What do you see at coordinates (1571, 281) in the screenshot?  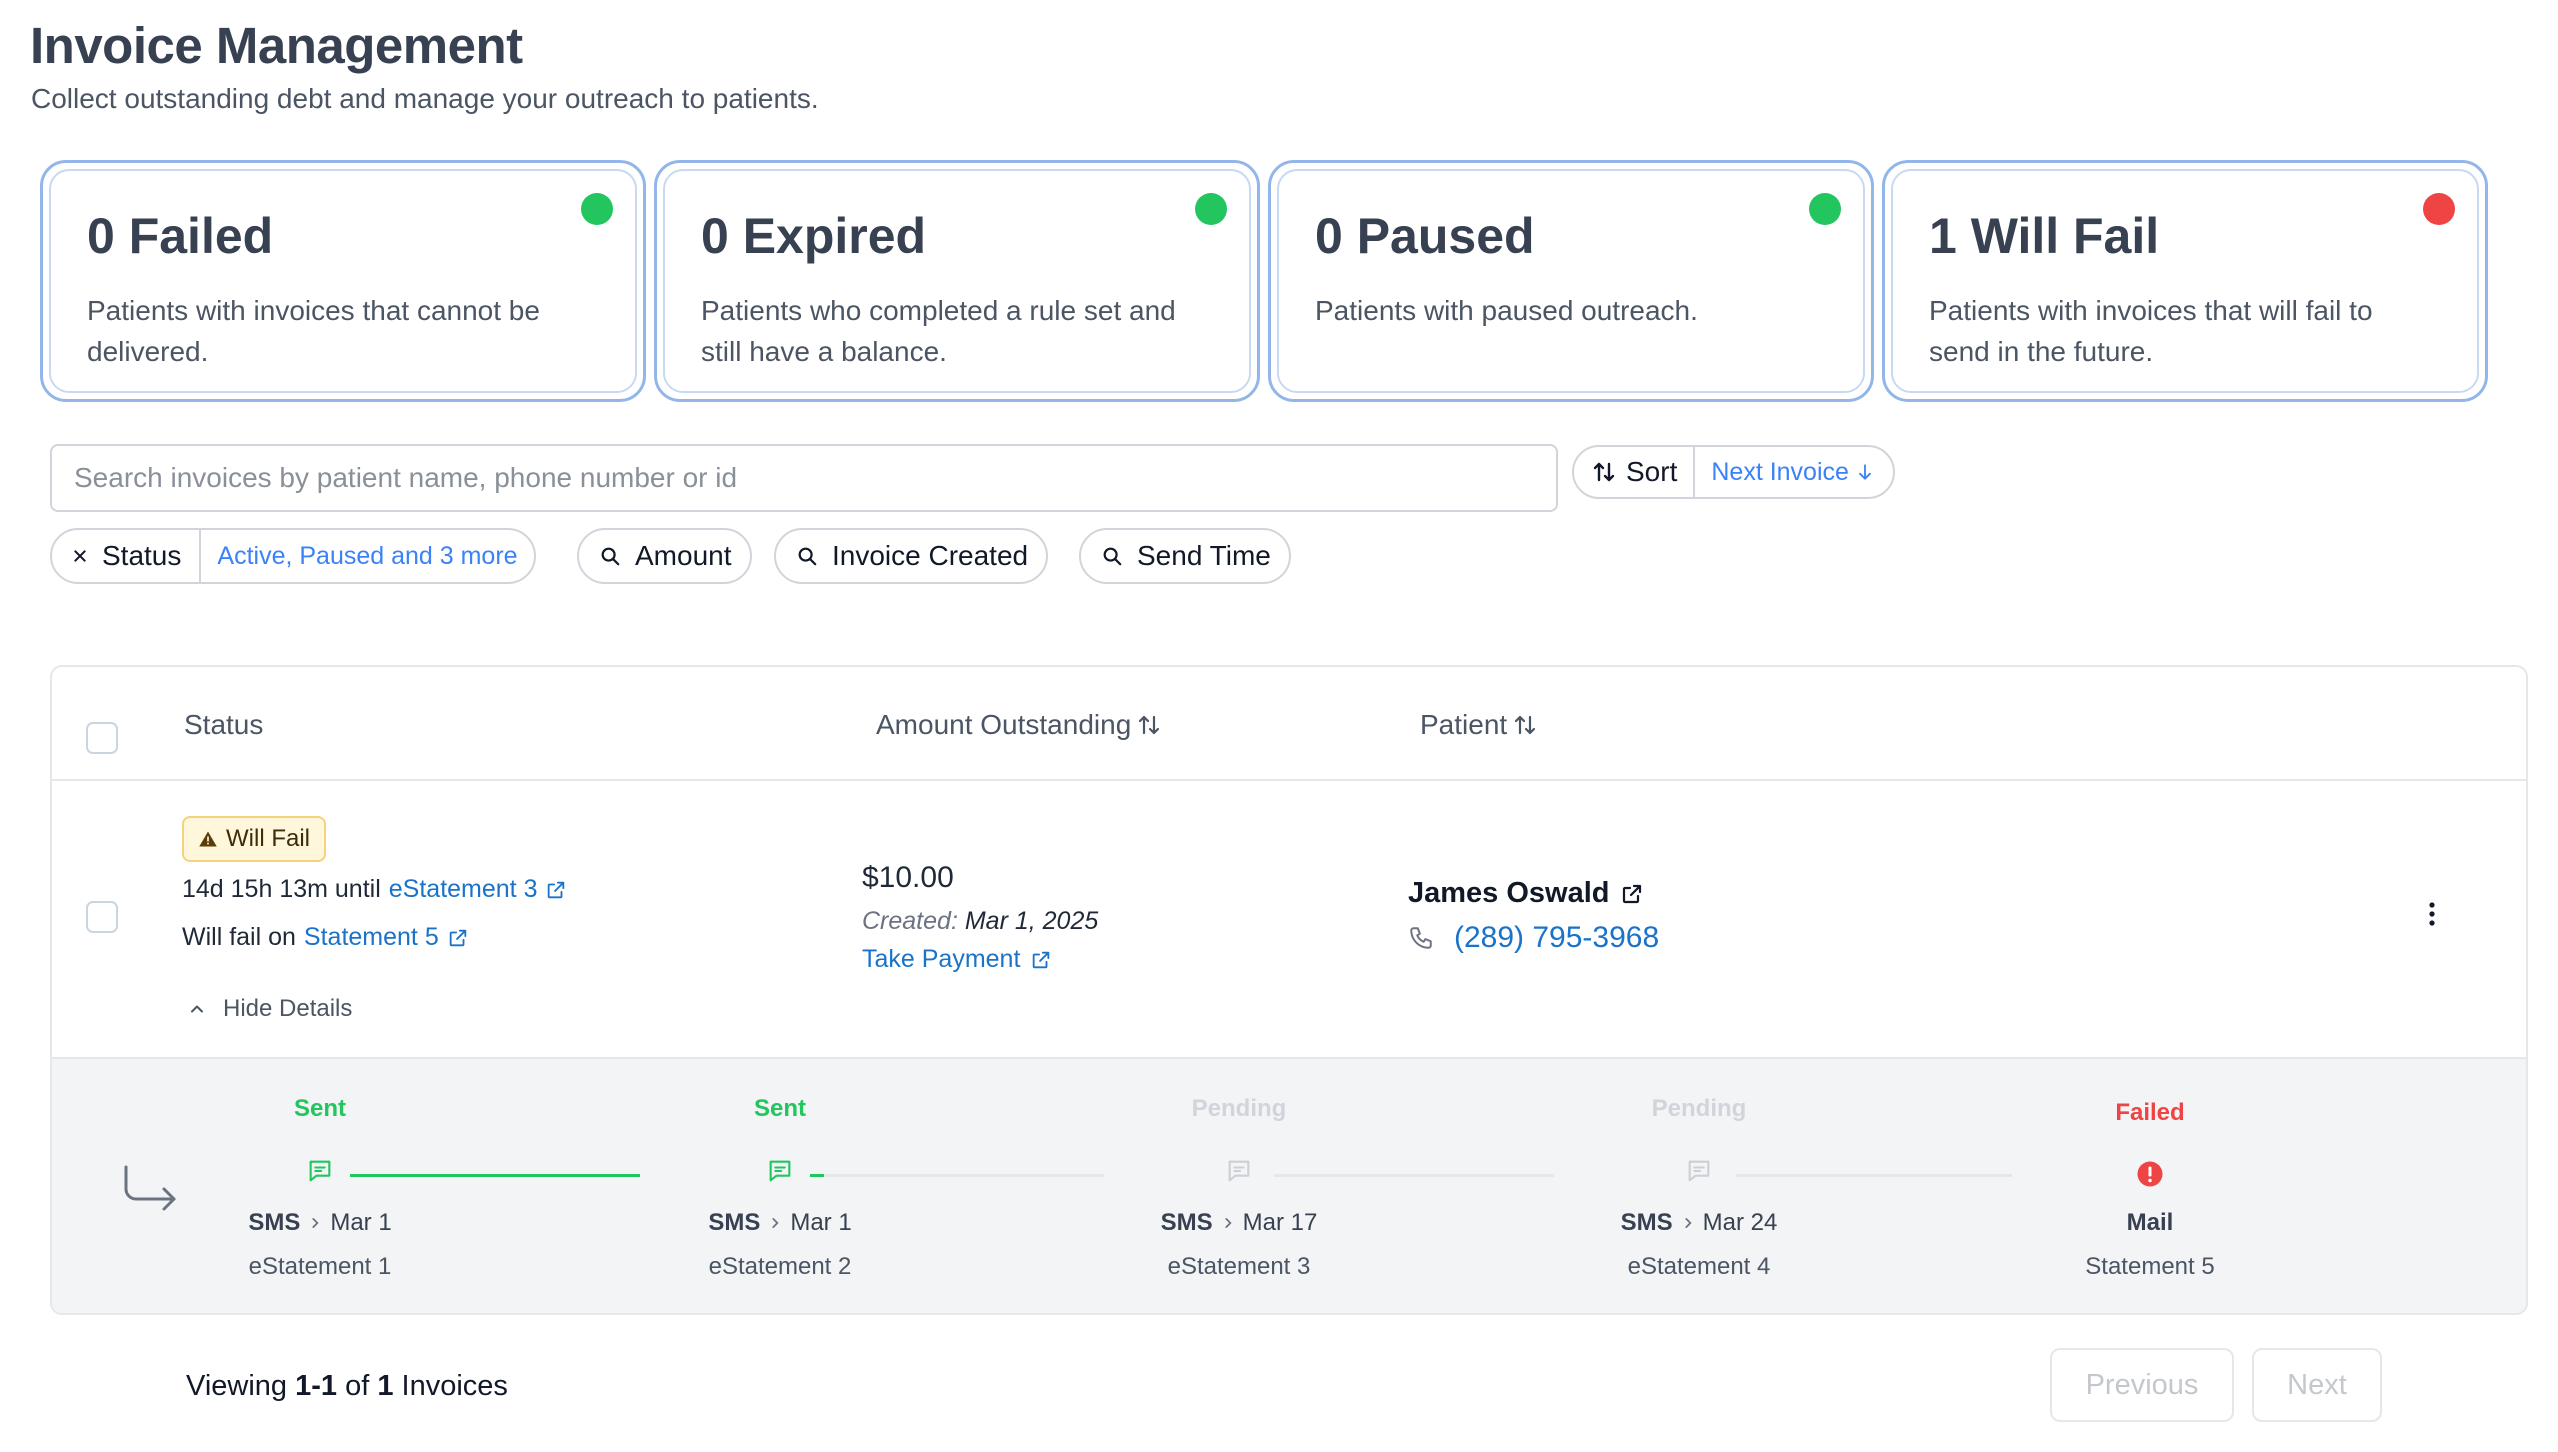 I see `stat-card-paused: 0 Paused Patients with paused outreach.` at bounding box center [1571, 281].